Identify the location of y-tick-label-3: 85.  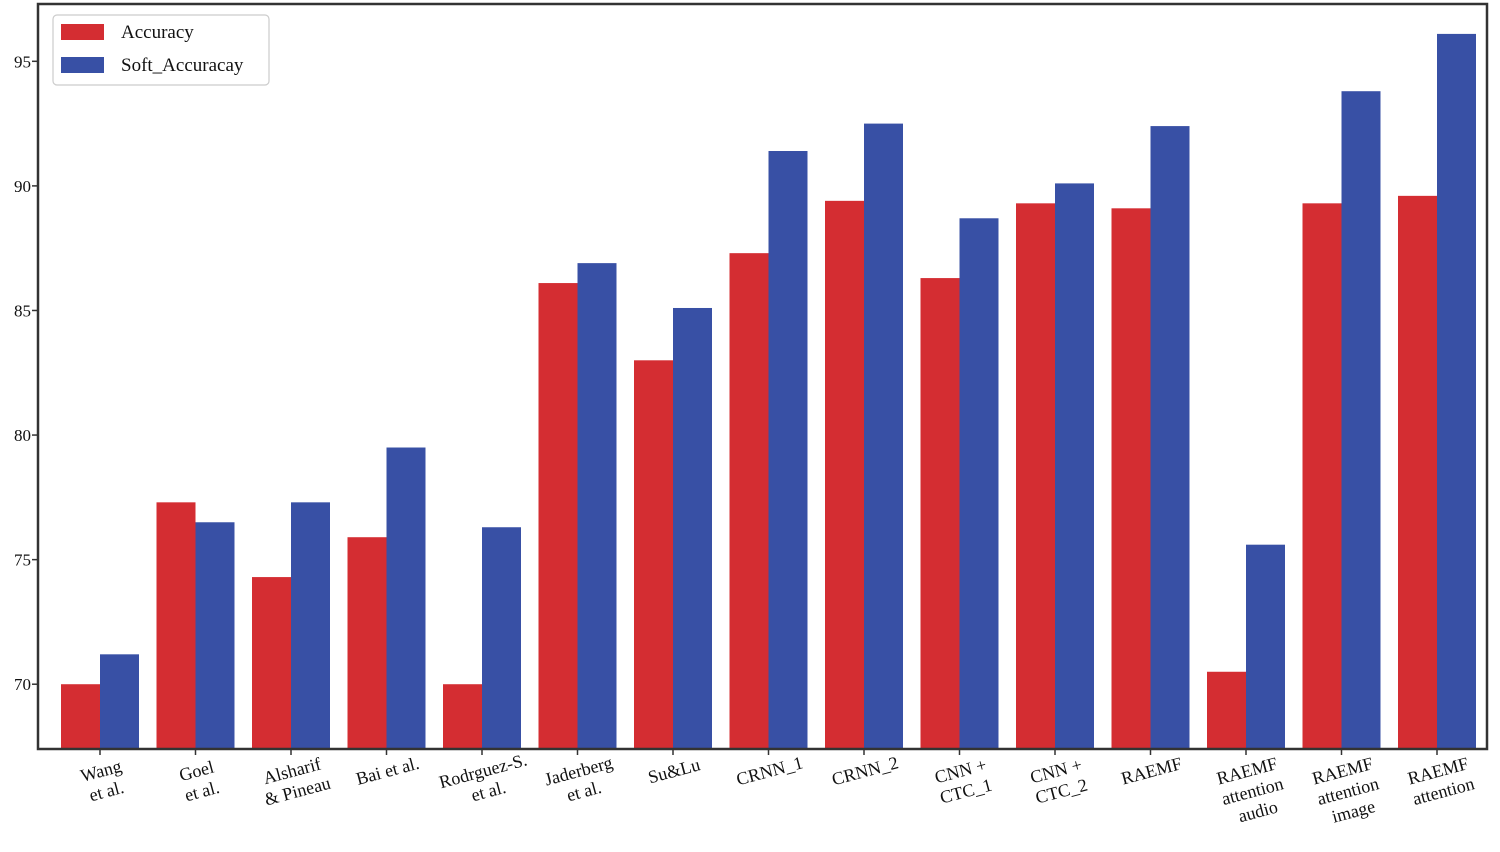
(22, 310).